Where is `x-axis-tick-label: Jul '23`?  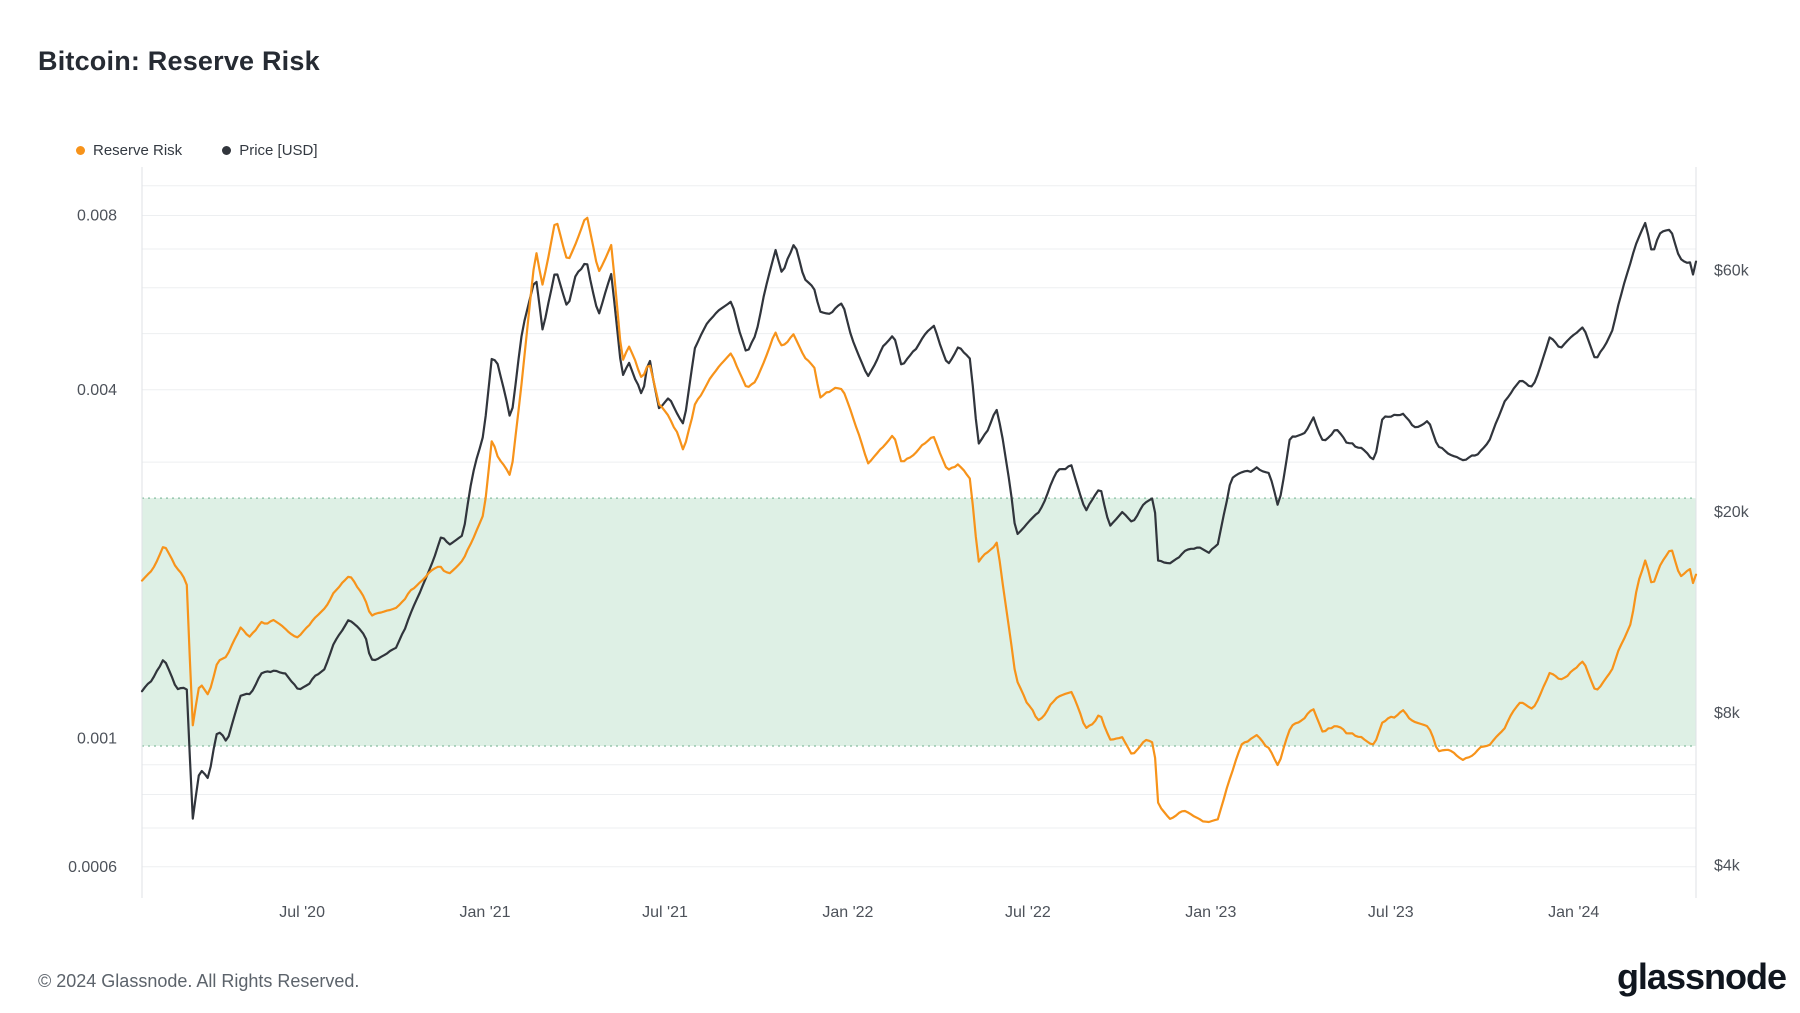
x-axis-tick-label: Jul '23 is located at coordinates (1391, 912).